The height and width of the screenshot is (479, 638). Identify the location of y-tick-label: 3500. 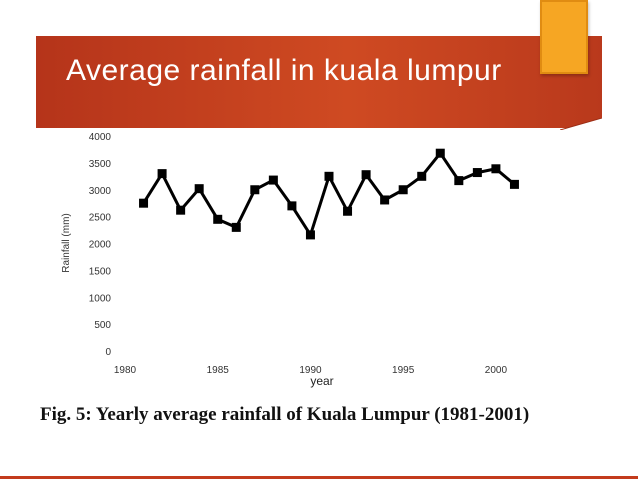
(100, 164).